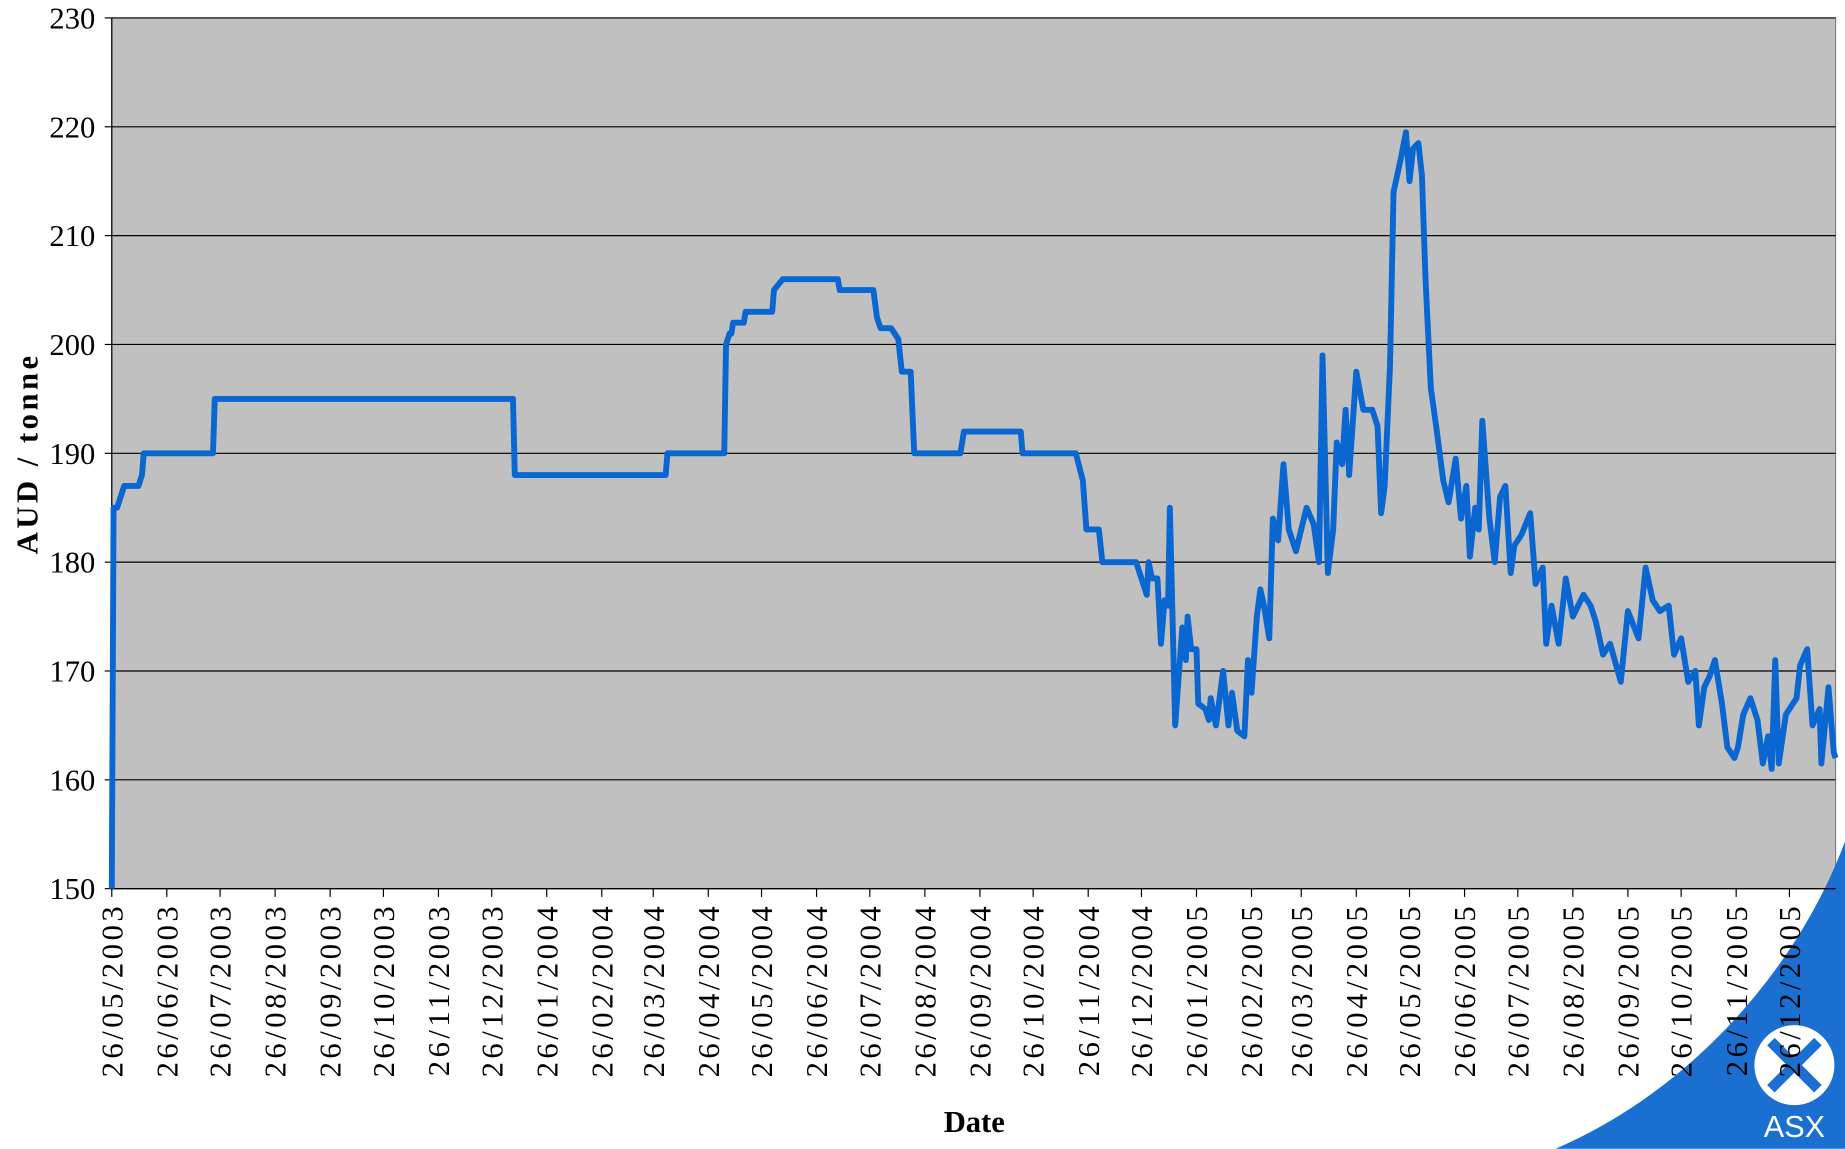  What do you see at coordinates (276, 990) in the screenshot?
I see `x-tick-label: 26/08/2003` at bounding box center [276, 990].